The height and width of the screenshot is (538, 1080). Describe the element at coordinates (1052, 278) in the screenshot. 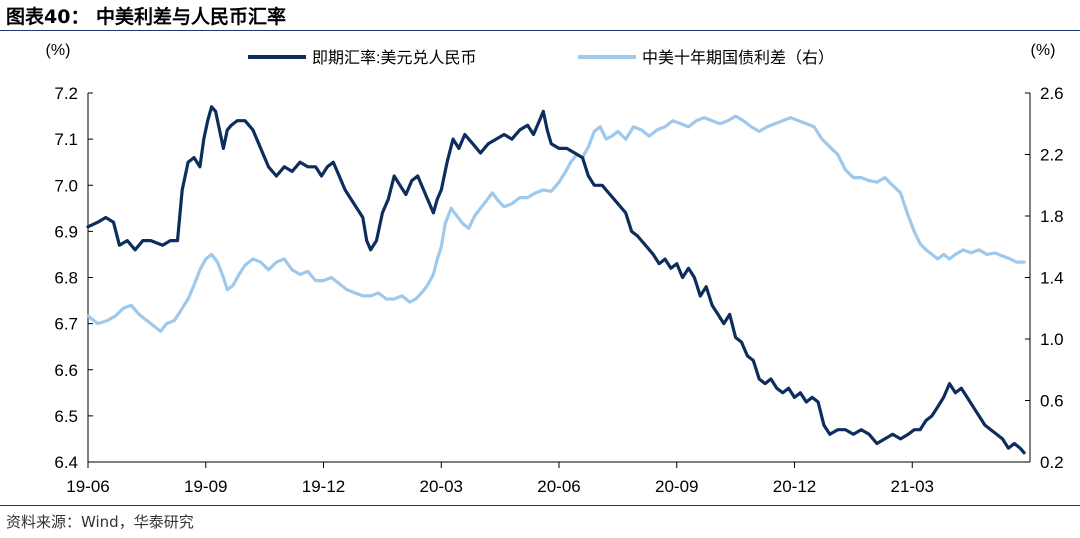

I see `right-tick-label: 1.4` at that location.